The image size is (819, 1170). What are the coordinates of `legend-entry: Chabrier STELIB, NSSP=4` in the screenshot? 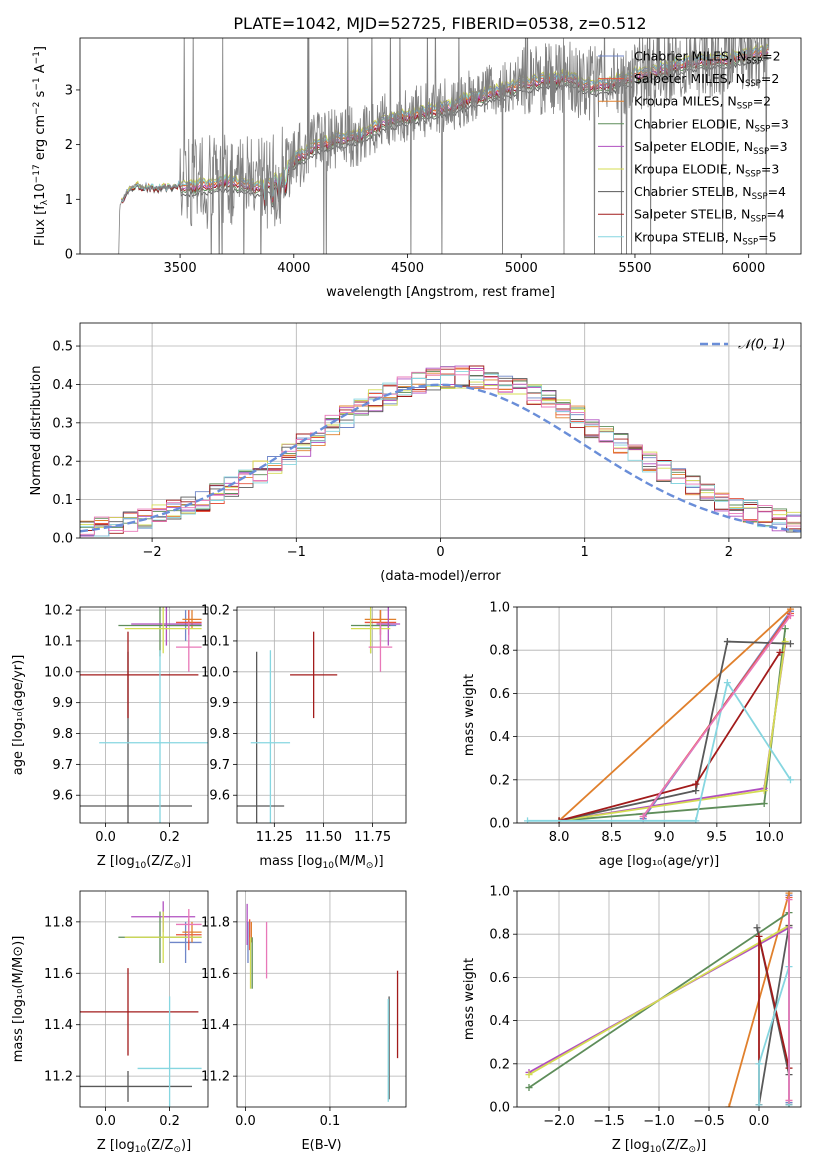 It's located at (692, 193).